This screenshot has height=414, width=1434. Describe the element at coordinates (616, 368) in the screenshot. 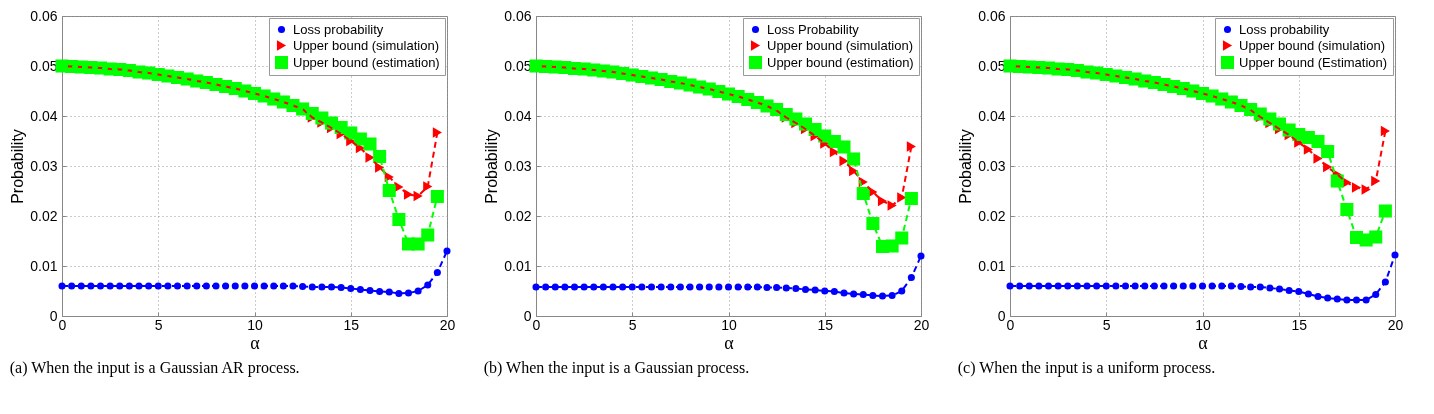

I see `text: (b) When the input is a Gaussian process.` at that location.